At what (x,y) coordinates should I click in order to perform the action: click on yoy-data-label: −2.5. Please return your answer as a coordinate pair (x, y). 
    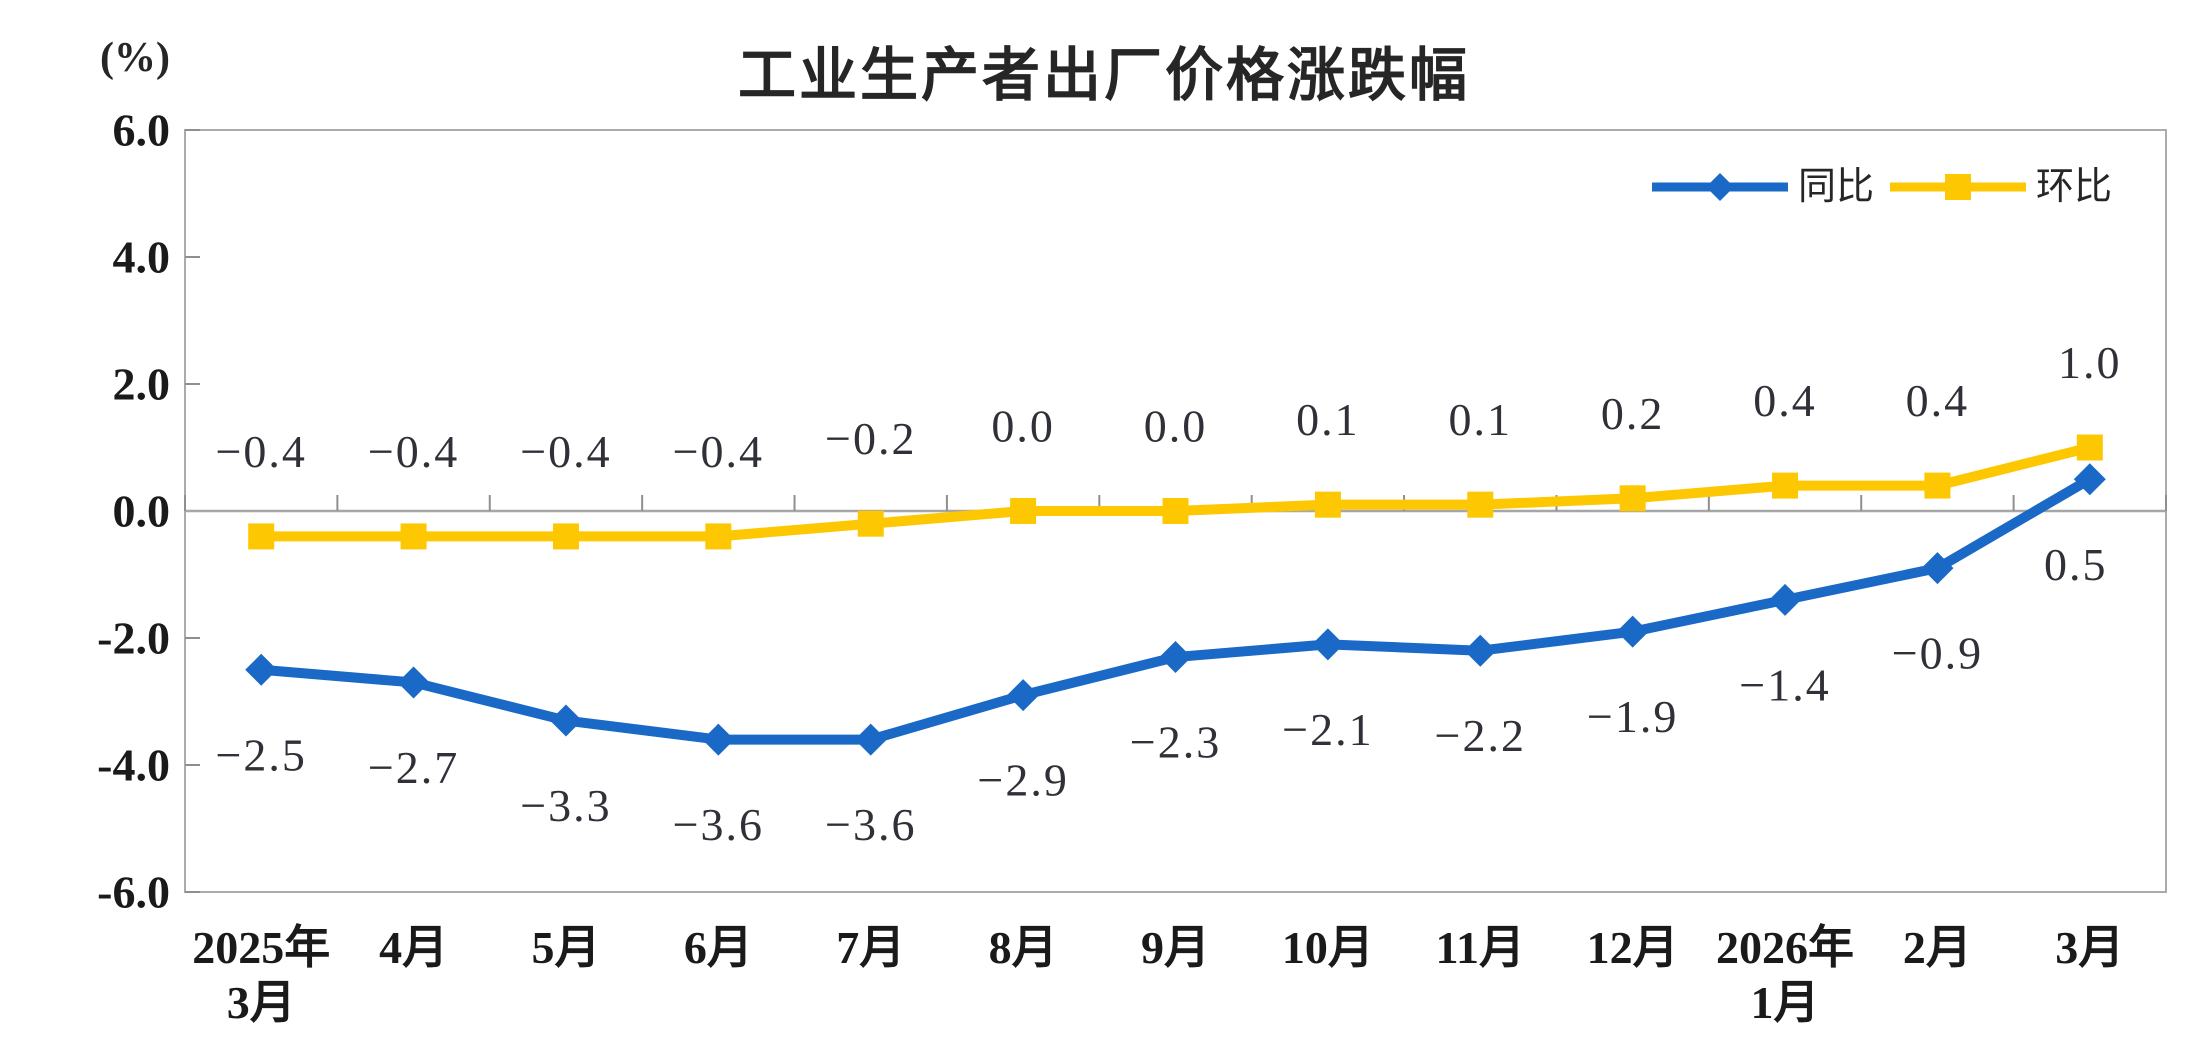
    Looking at the image, I should click on (260, 754).